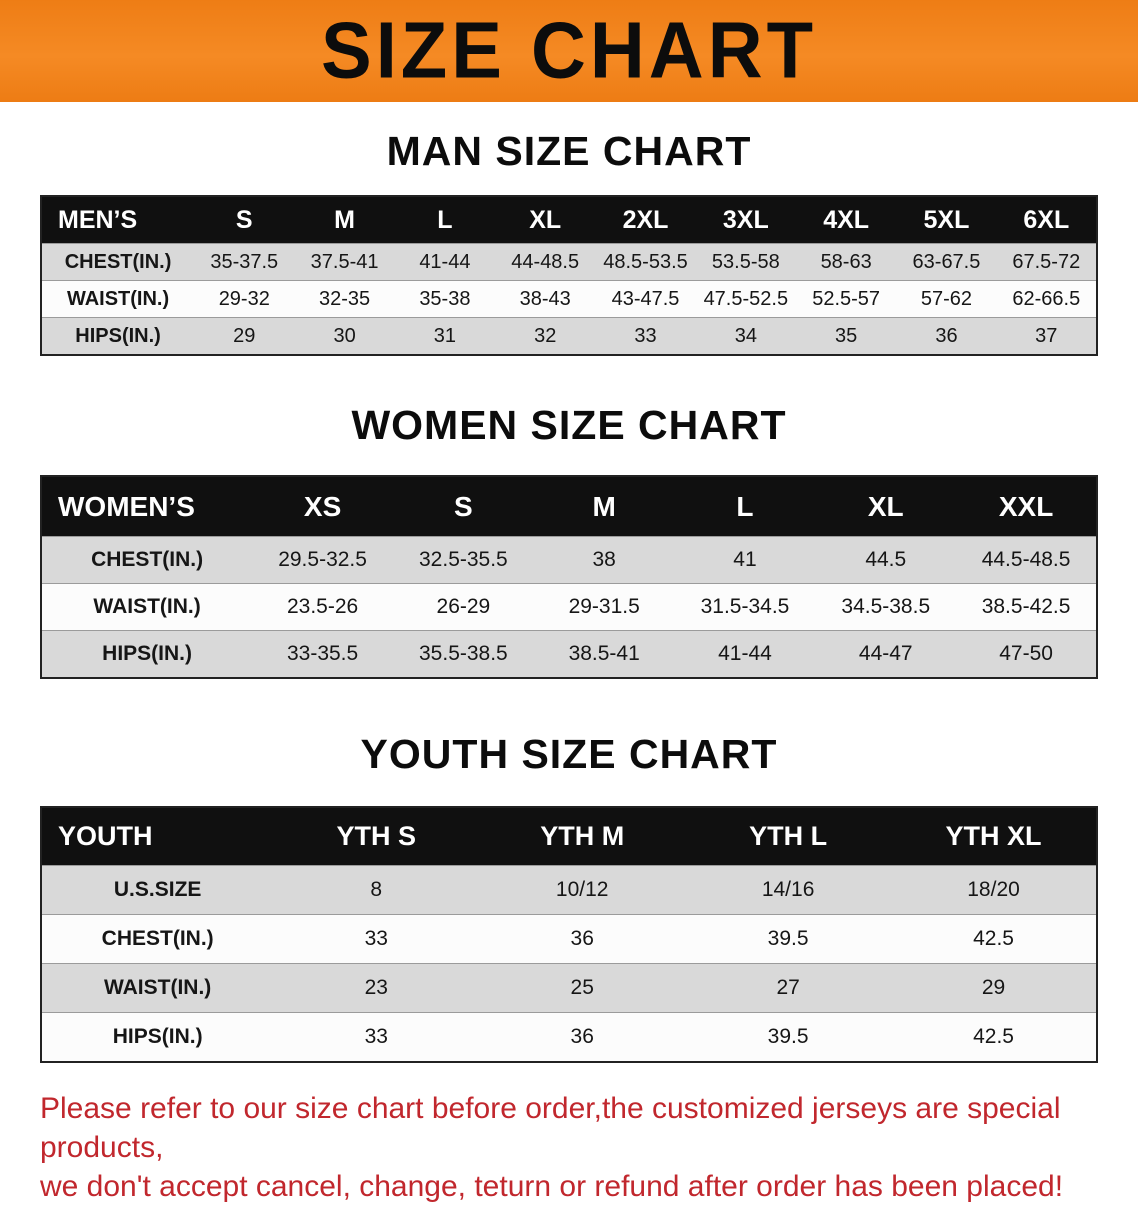 This screenshot has width=1138, height=1206. Describe the element at coordinates (994, 890) in the screenshot. I see `data-cell: 18/20` at that location.